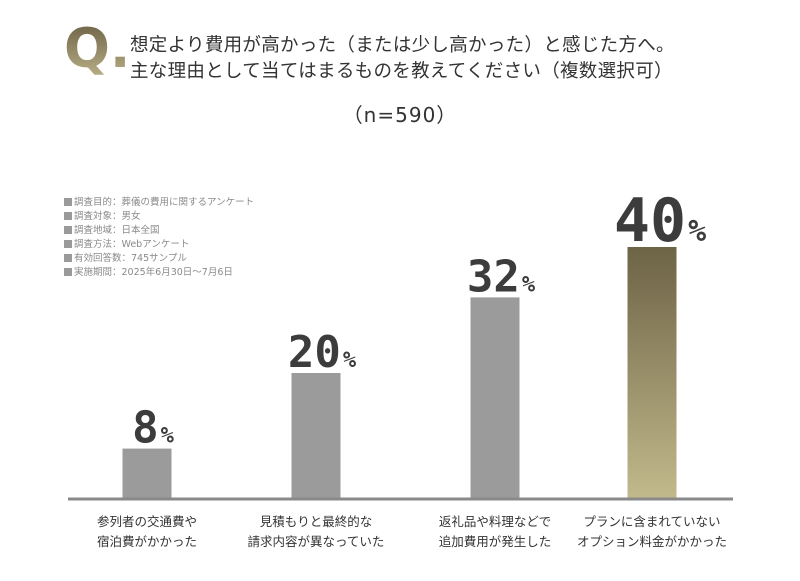 The height and width of the screenshot is (581, 800). What do you see at coordinates (400, 115) in the screenshot?
I see `sample-size: （n=590）` at bounding box center [400, 115].